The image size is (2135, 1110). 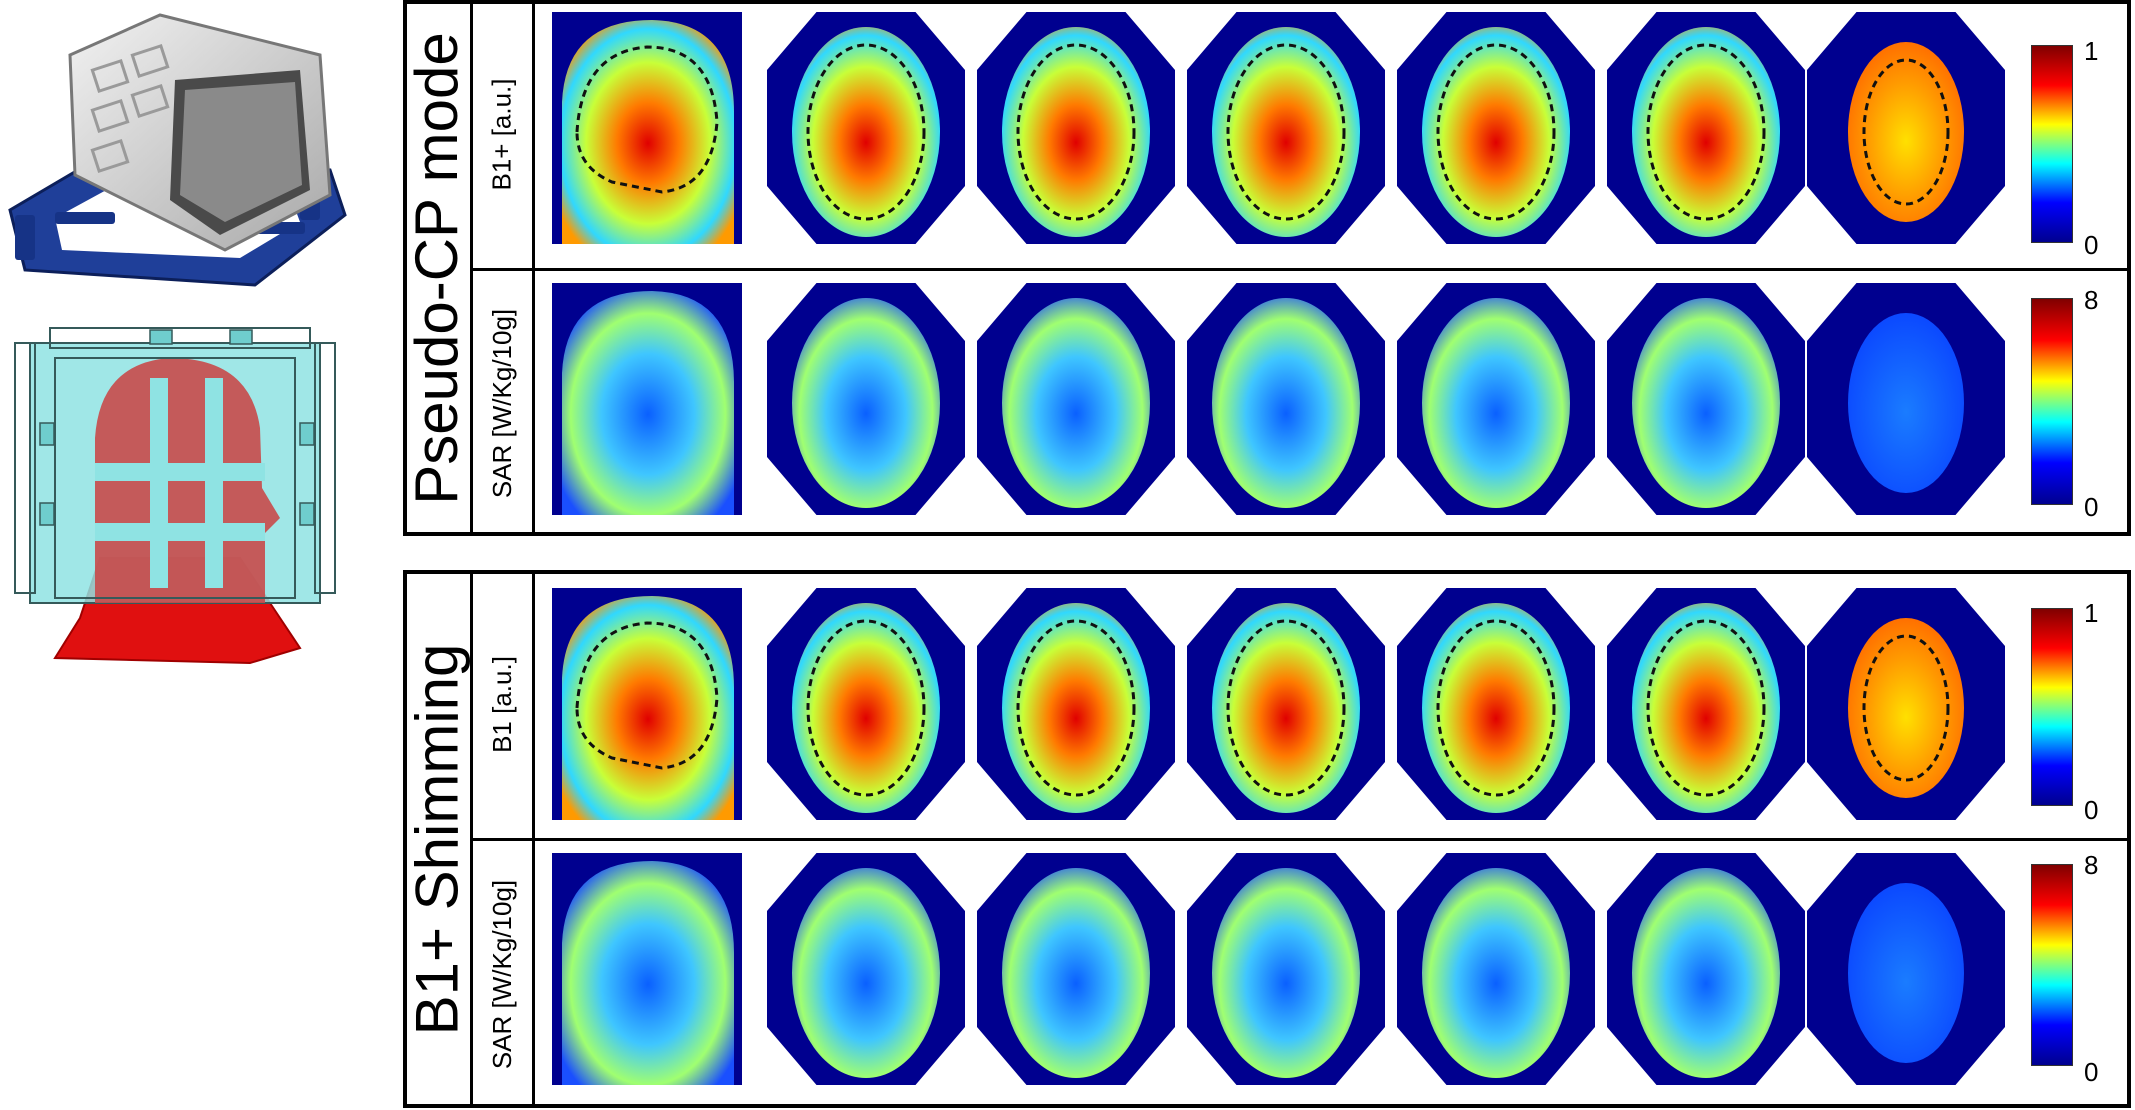 I want to click on b1-row-label: B1 [a.u.], so click(x=502, y=704).